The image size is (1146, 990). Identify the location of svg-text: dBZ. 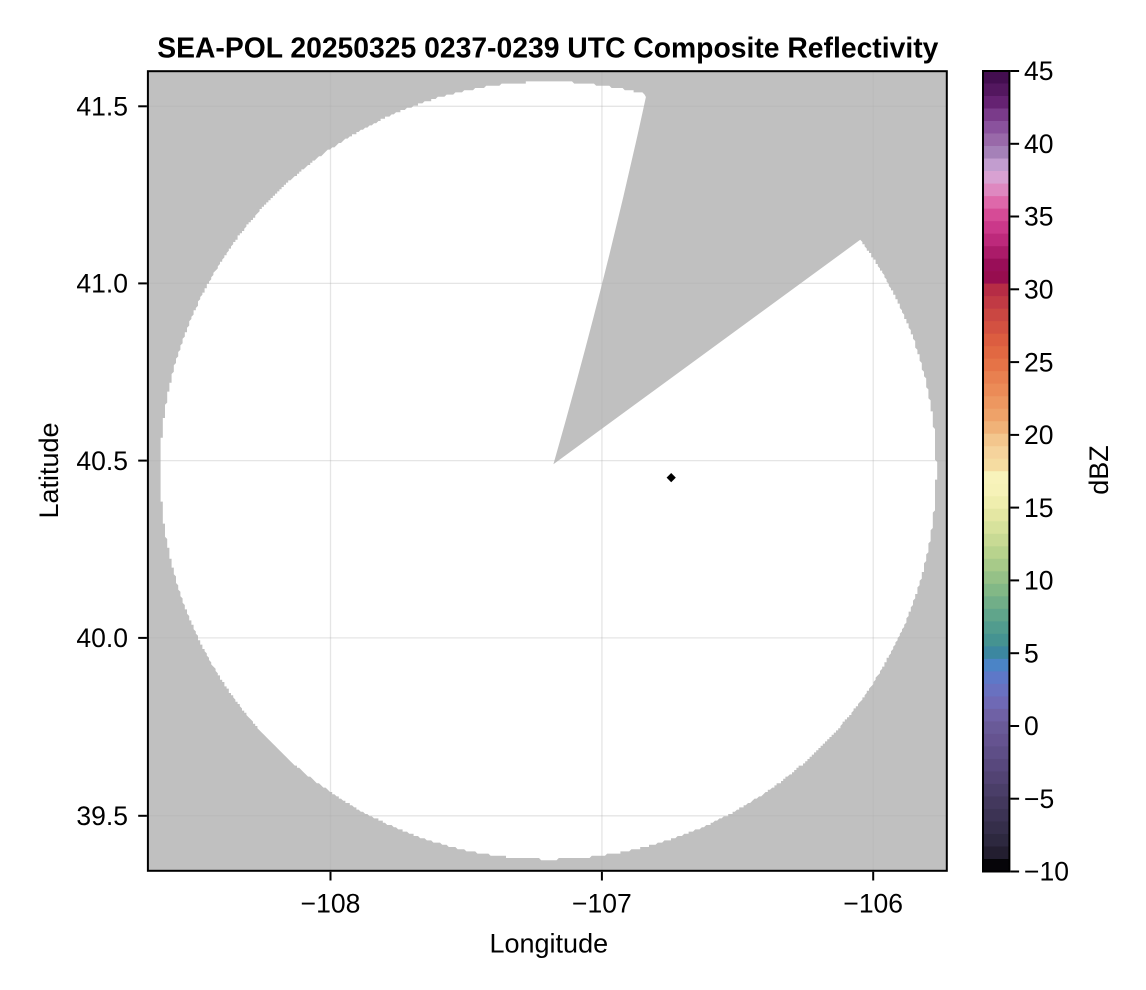
(1099, 470).